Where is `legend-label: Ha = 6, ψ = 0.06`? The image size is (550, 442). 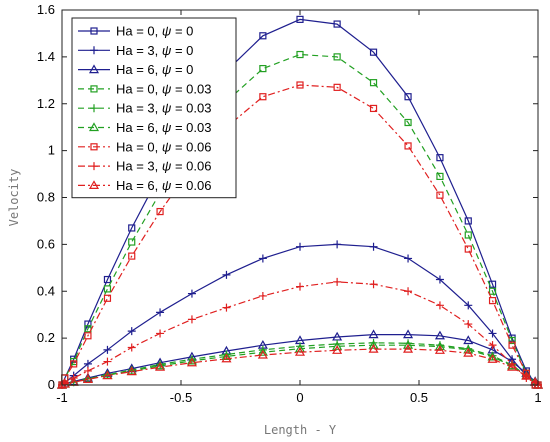
legend-label: Ha = 6, ψ = 0.06 is located at coordinates (163, 185).